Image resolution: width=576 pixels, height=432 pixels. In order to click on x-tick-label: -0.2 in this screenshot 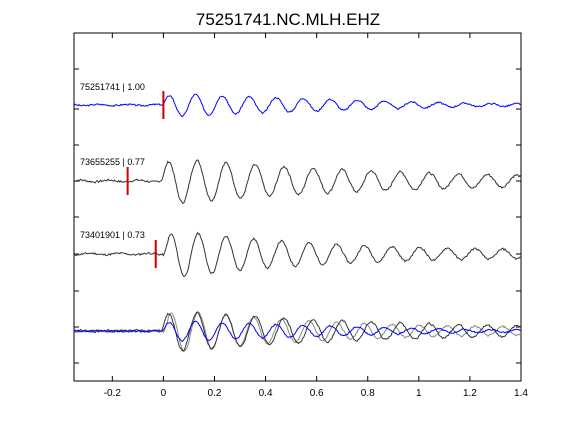, I will do `click(113, 393)`.